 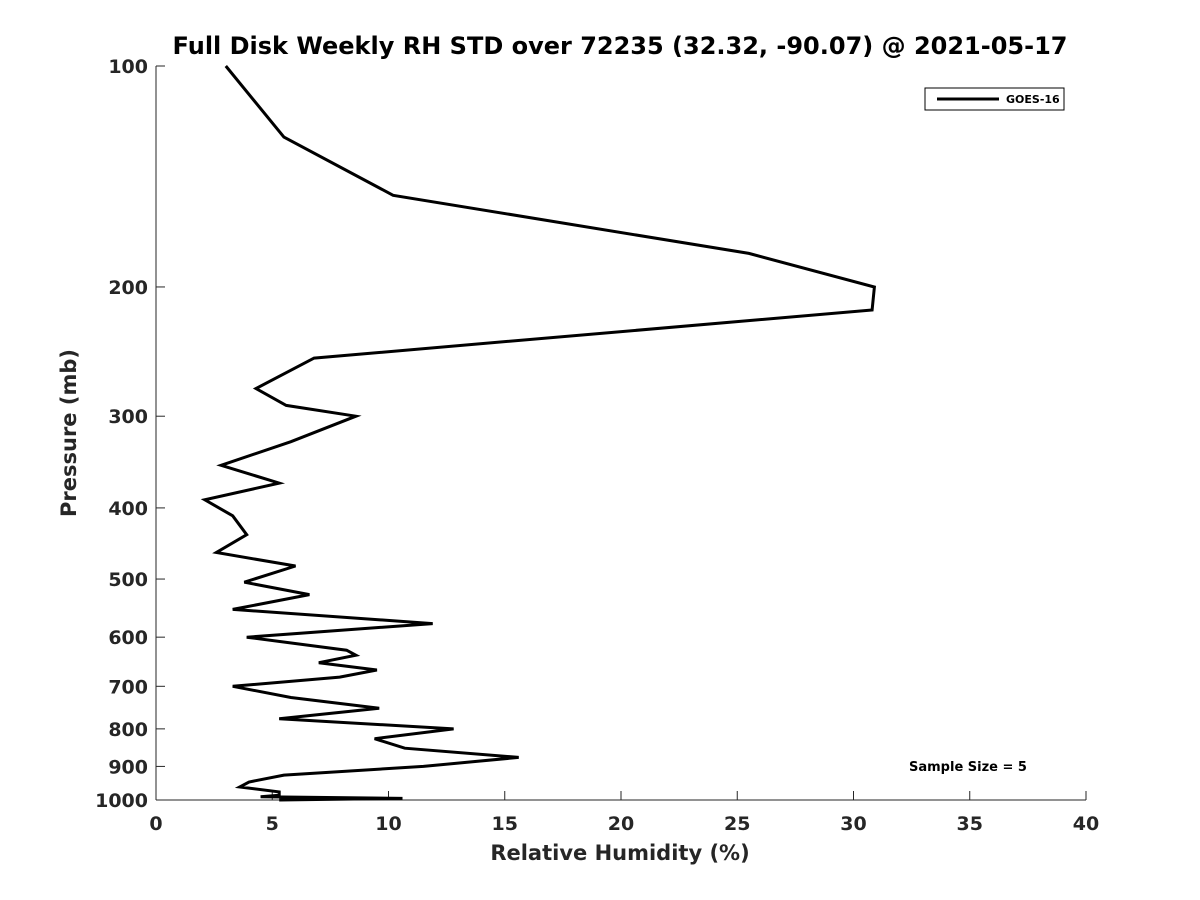 What do you see at coordinates (128, 580) in the screenshot?
I see `y-tick-label: 500` at bounding box center [128, 580].